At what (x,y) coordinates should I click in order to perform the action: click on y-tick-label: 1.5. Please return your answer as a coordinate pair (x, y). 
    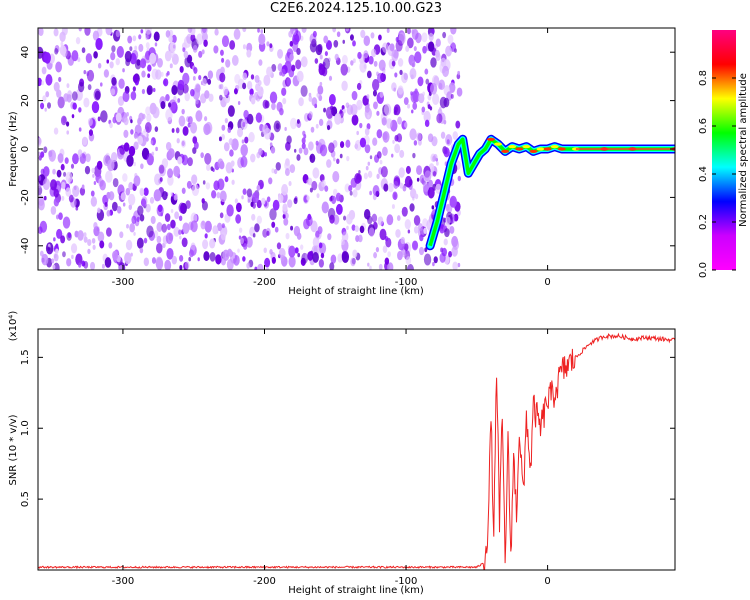
    Looking at the image, I should click on (25, 357).